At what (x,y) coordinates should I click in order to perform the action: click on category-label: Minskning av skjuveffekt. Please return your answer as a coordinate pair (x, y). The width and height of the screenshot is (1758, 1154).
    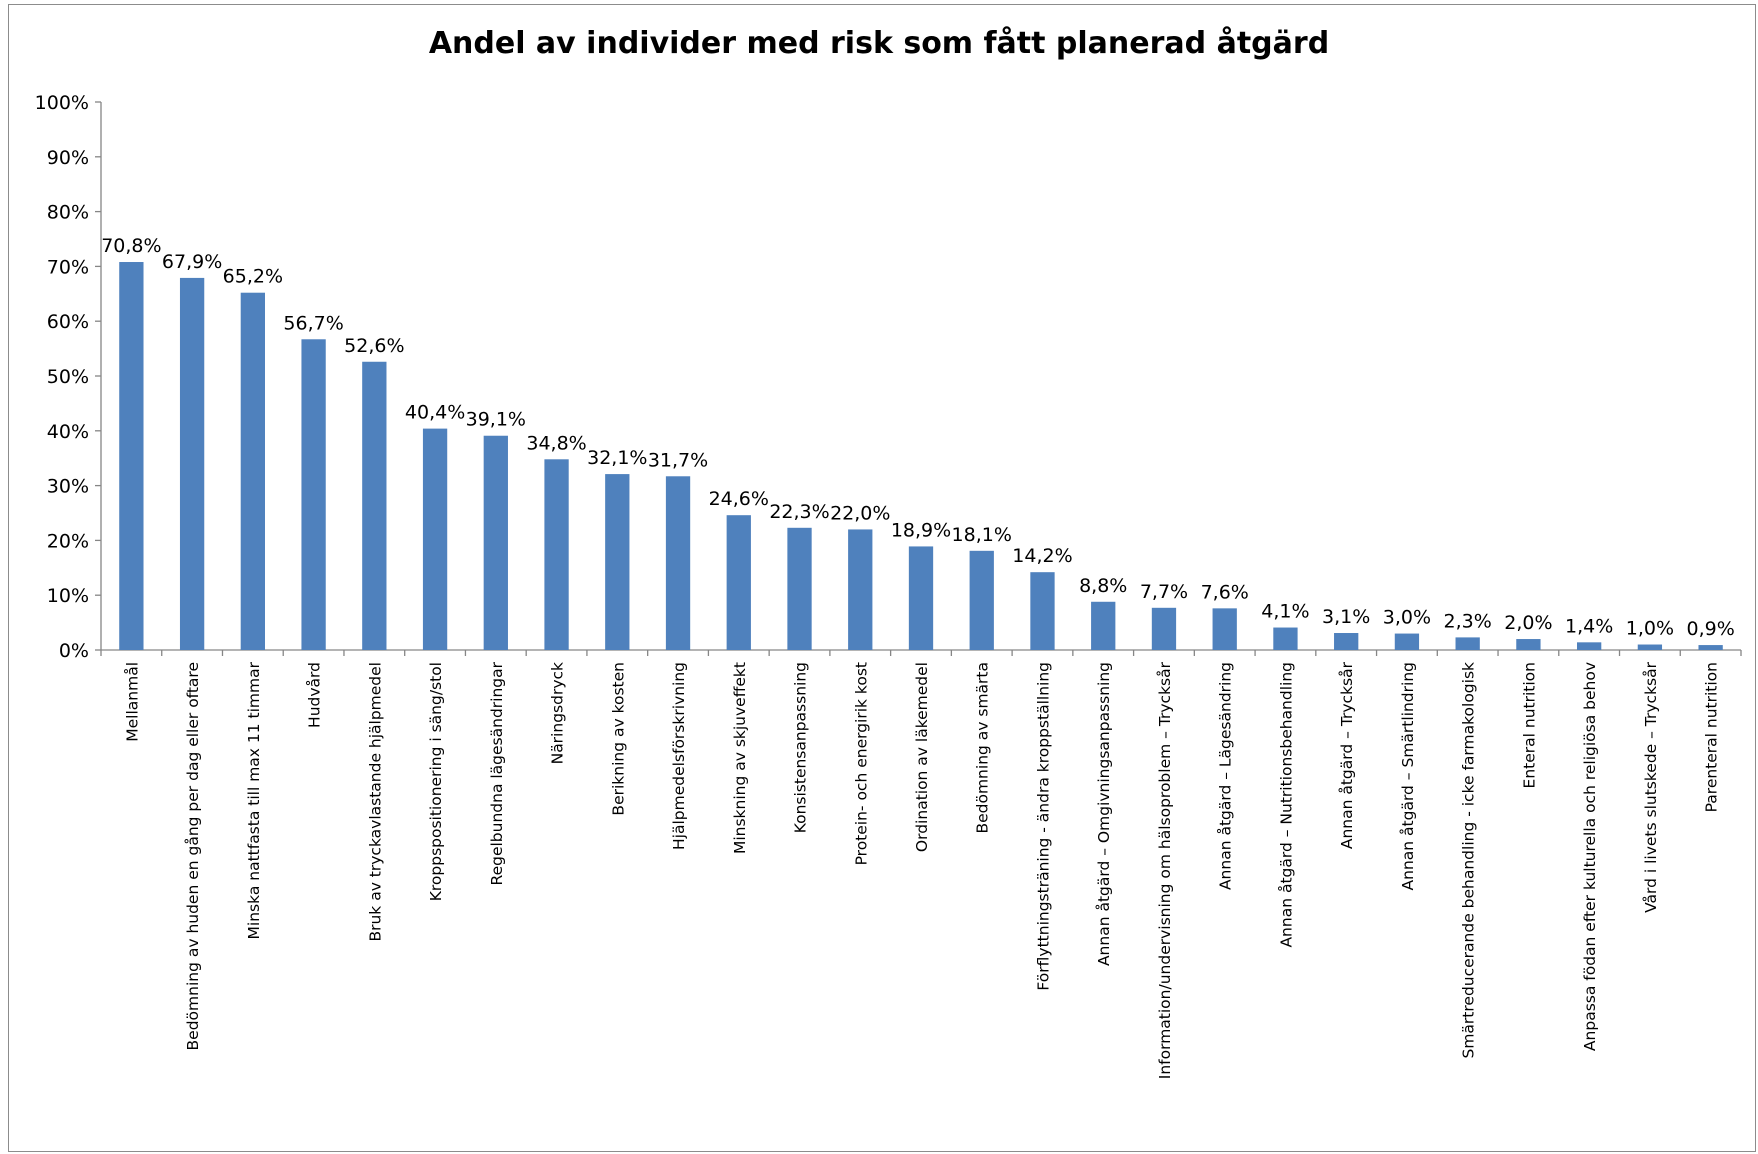
    Looking at the image, I should click on (740, 758).